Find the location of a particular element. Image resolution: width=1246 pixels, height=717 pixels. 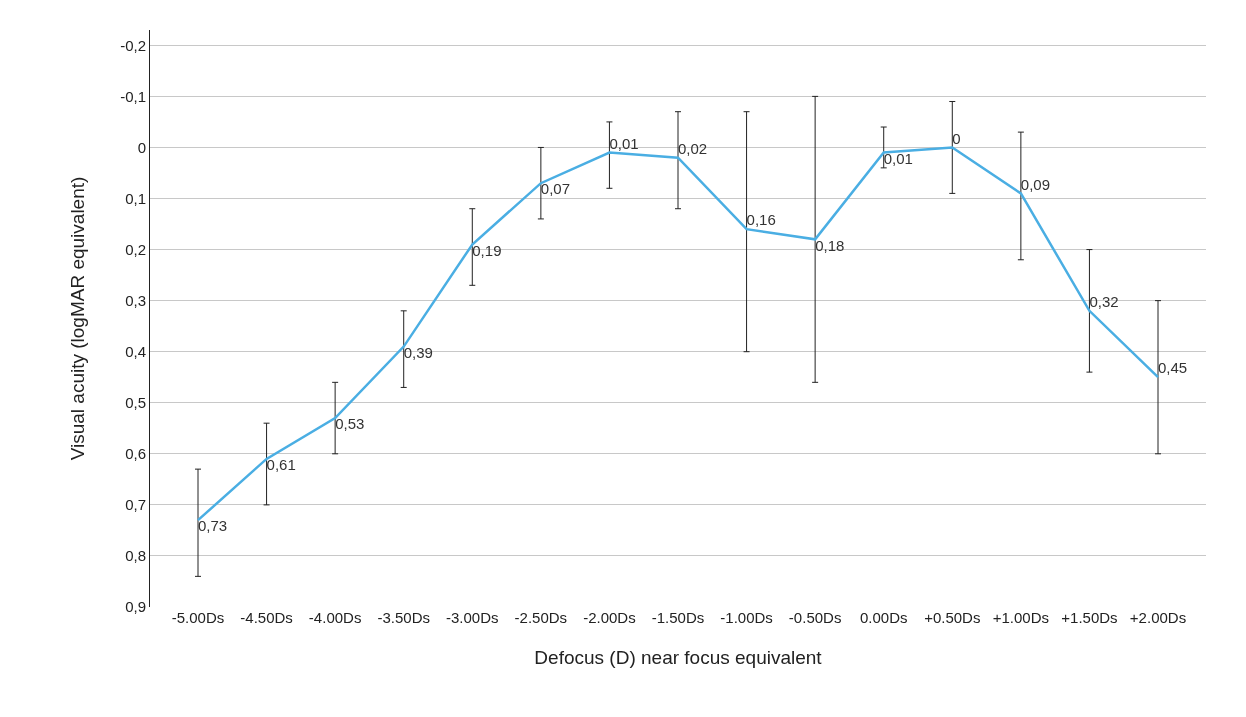

y-tick-label: 0,6 is located at coordinates (135, 454).